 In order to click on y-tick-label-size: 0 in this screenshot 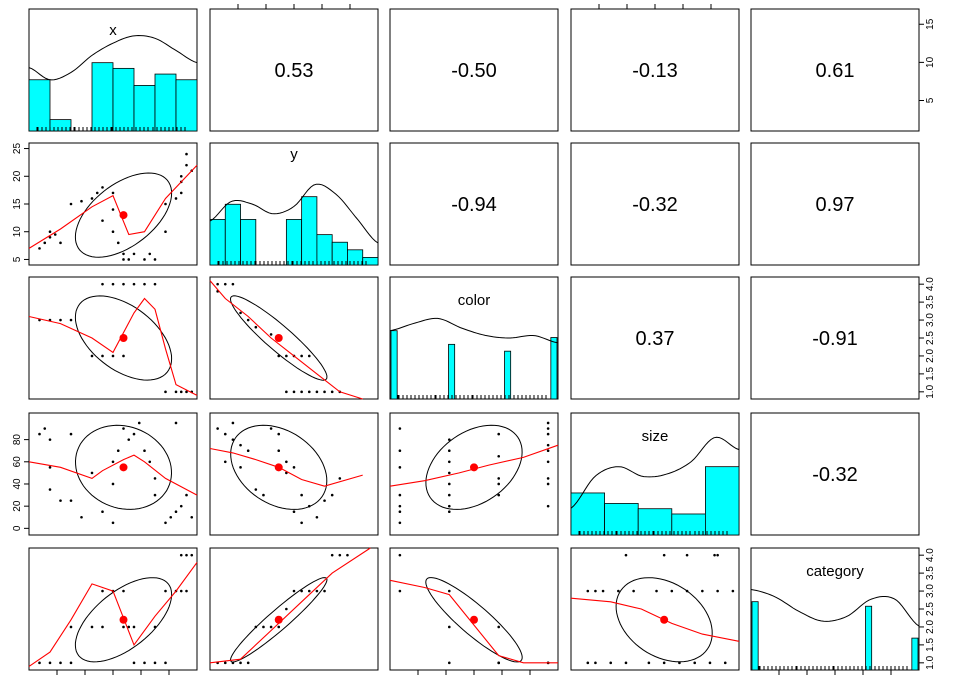, I will do `click(17, 528)`.